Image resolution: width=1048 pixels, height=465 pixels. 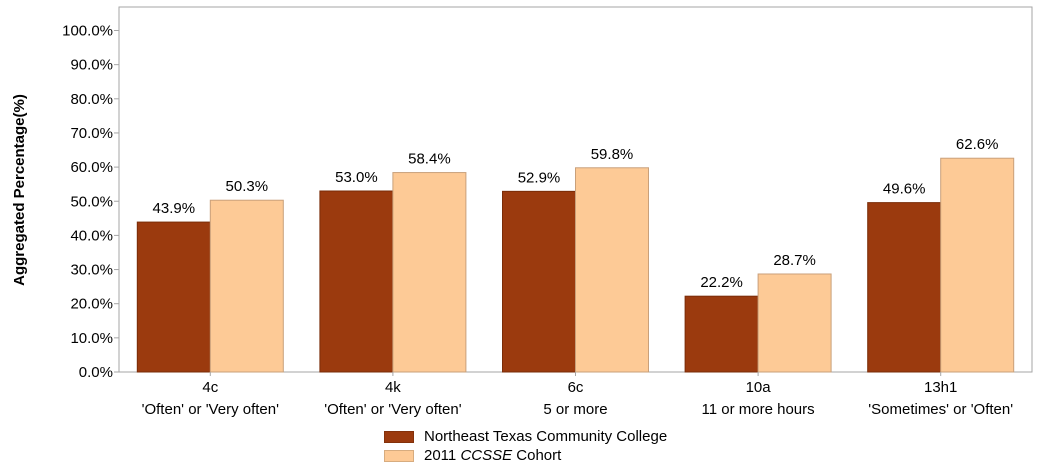 I want to click on y-tick-label: 80.0%, so click(x=91, y=99).